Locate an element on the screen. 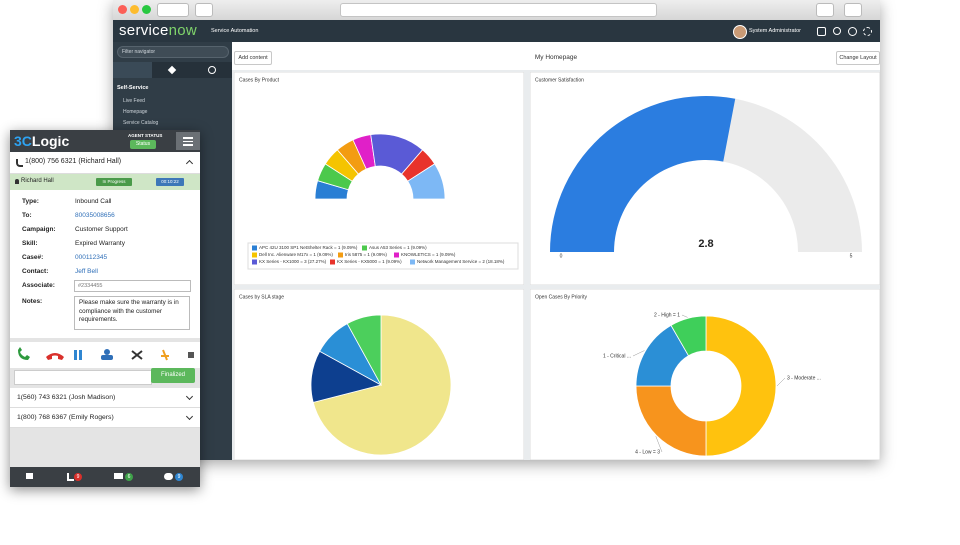 Image resolution: width=960 pixels, height=545 pixels. logo-part: Logic is located at coordinates (50, 141).